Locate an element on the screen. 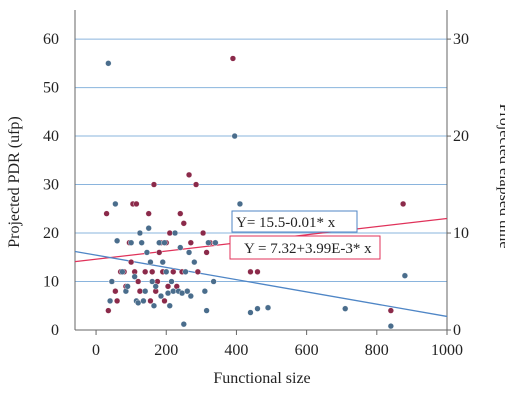 This screenshot has width=505, height=394. x-tick-label: 800 is located at coordinates (377, 350).